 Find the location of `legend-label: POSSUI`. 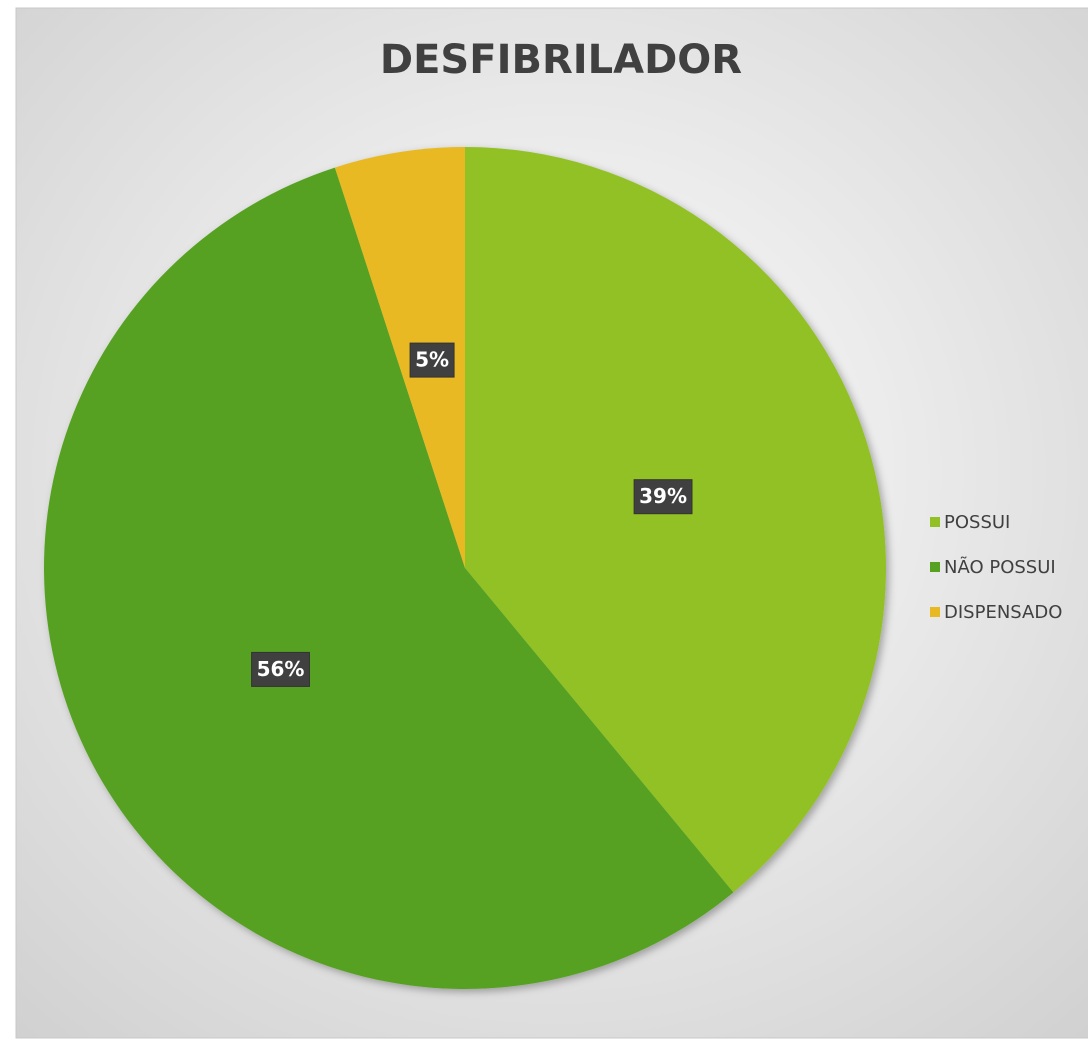

legend-label: POSSUI is located at coordinates (977, 522).